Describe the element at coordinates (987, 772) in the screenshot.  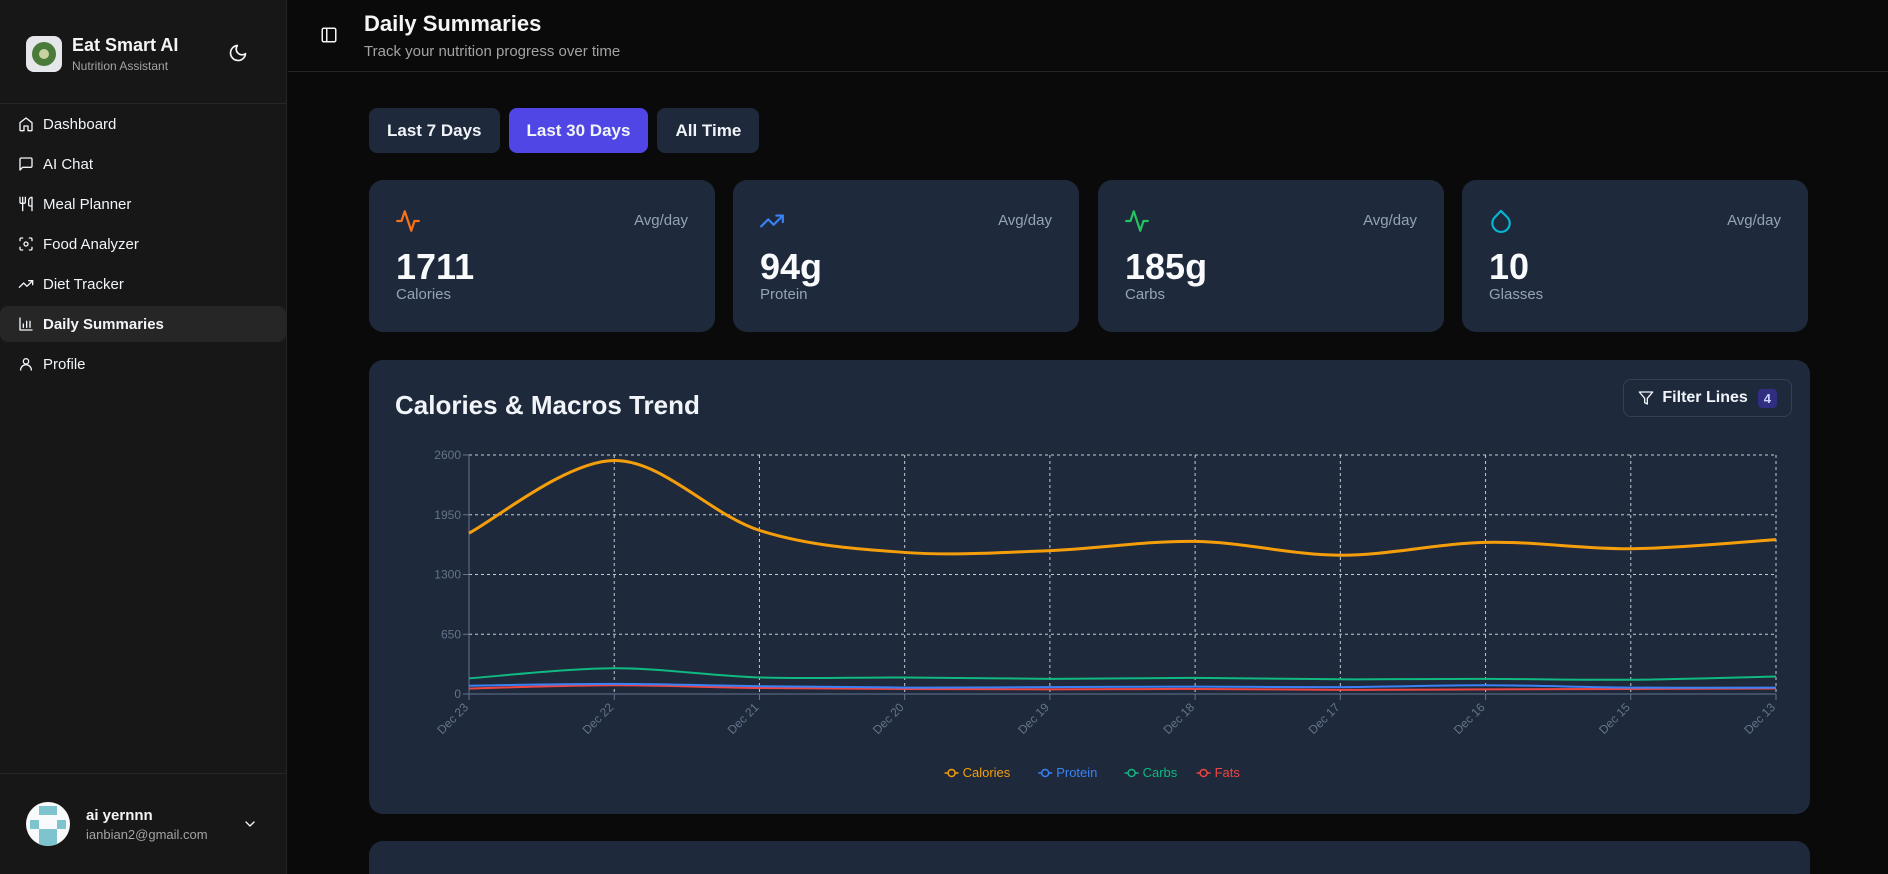
I see `legend-label-calories: Calories` at that location.